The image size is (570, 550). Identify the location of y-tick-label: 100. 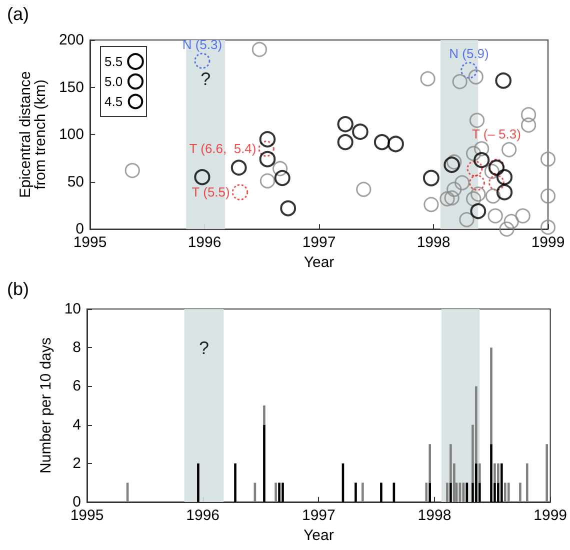
(71, 135).